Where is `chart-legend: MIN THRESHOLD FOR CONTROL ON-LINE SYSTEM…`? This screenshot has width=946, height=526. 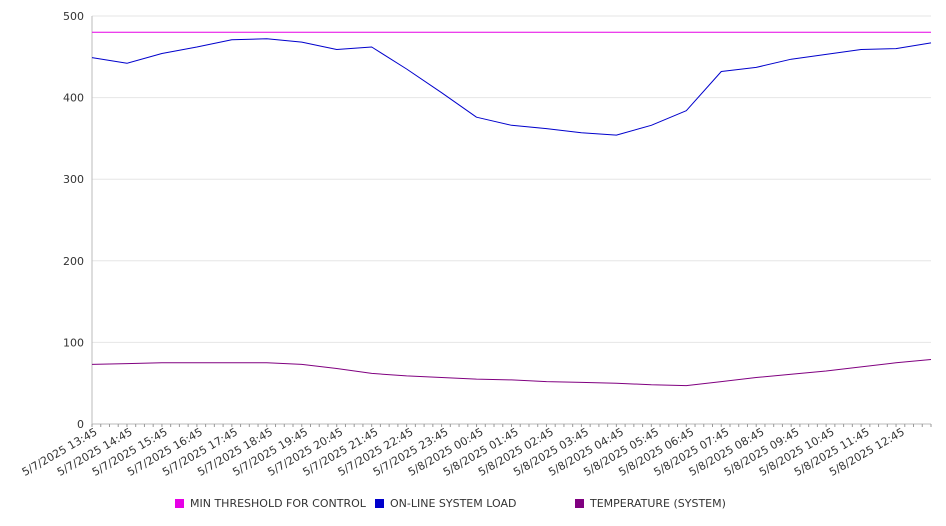 chart-legend: MIN THRESHOLD FOR CONTROL ON-LINE SYSTEM… is located at coordinates (473, 506).